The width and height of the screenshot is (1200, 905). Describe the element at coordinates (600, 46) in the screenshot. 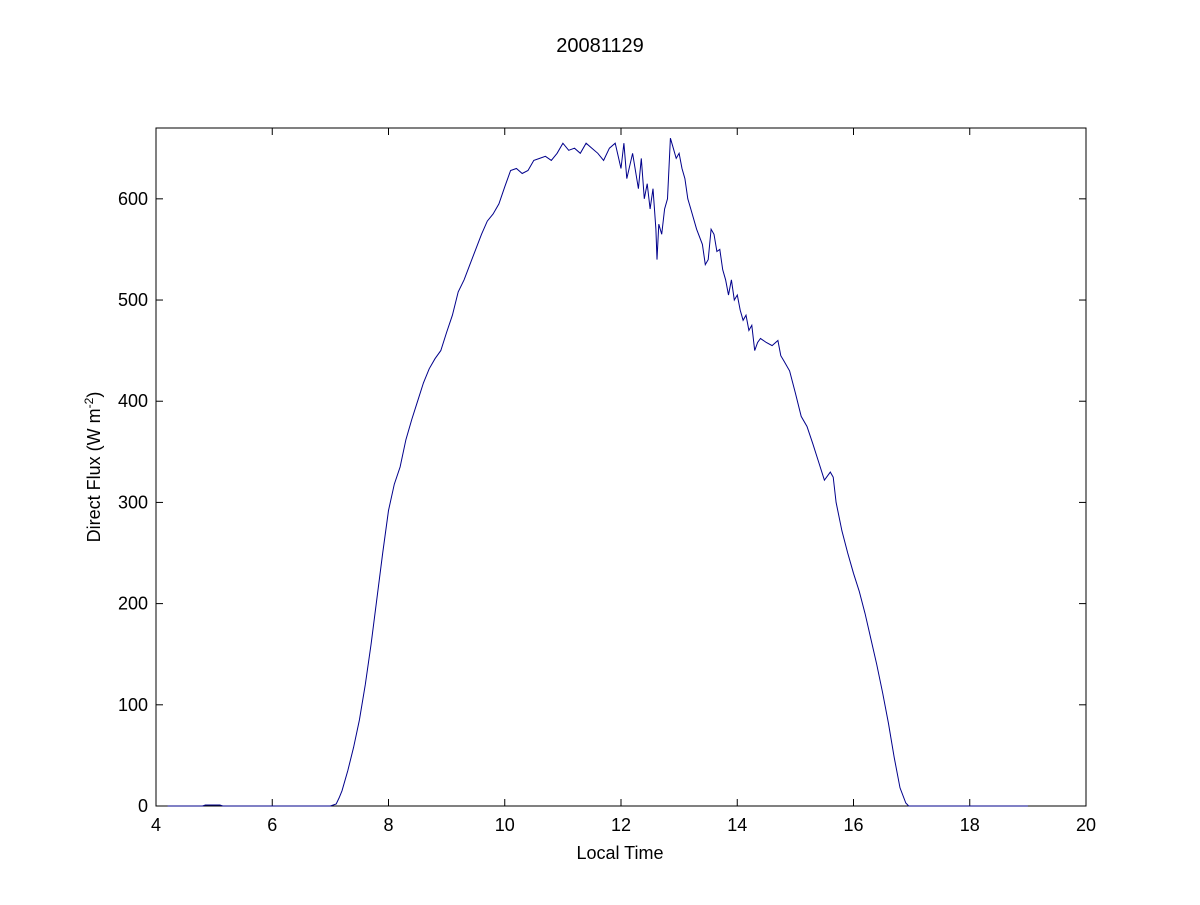

I see `chart-title: 20081129` at that location.